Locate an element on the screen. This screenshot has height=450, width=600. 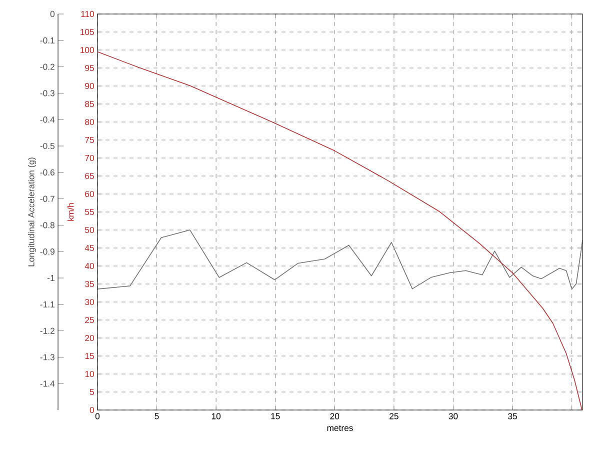
x-tick-label: 30 is located at coordinates (453, 416).